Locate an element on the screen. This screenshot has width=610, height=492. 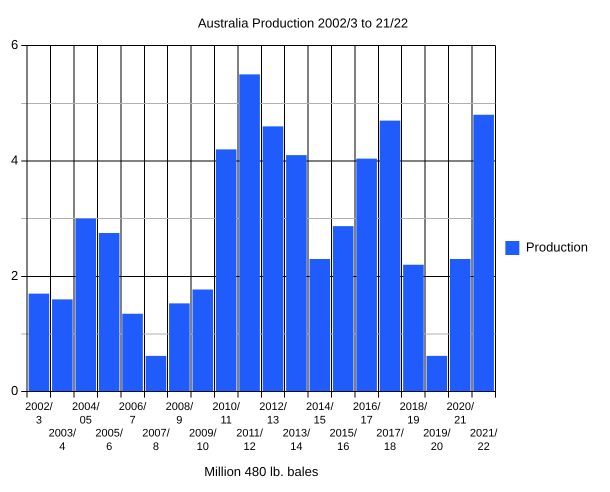
x-tick-label: 2013/14 is located at coordinates (297, 440).